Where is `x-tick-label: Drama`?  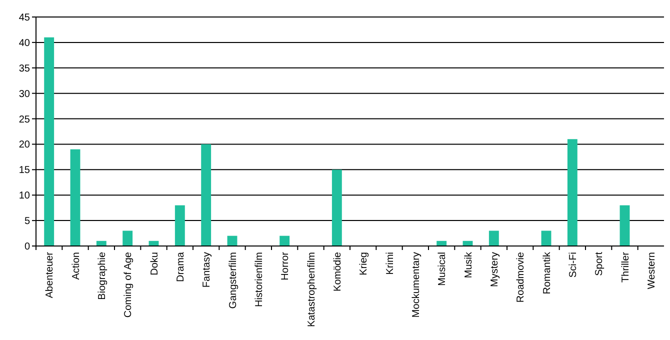 x-tick-label: Drama is located at coordinates (180, 267).